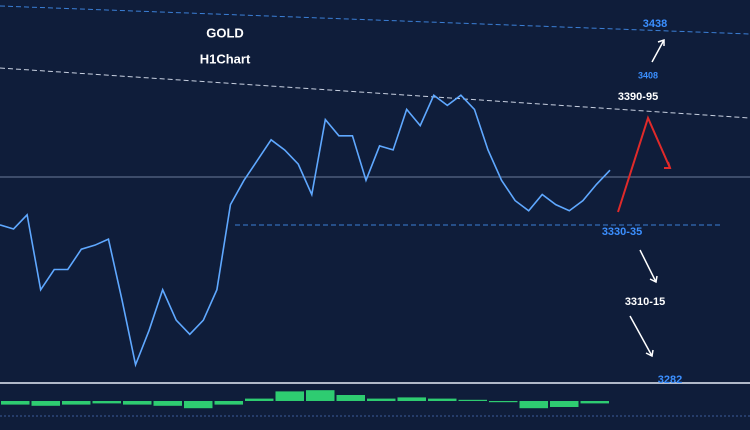 This screenshot has width=750, height=430. What do you see at coordinates (648, 75) in the screenshot?
I see `annotation: 3408` at bounding box center [648, 75].